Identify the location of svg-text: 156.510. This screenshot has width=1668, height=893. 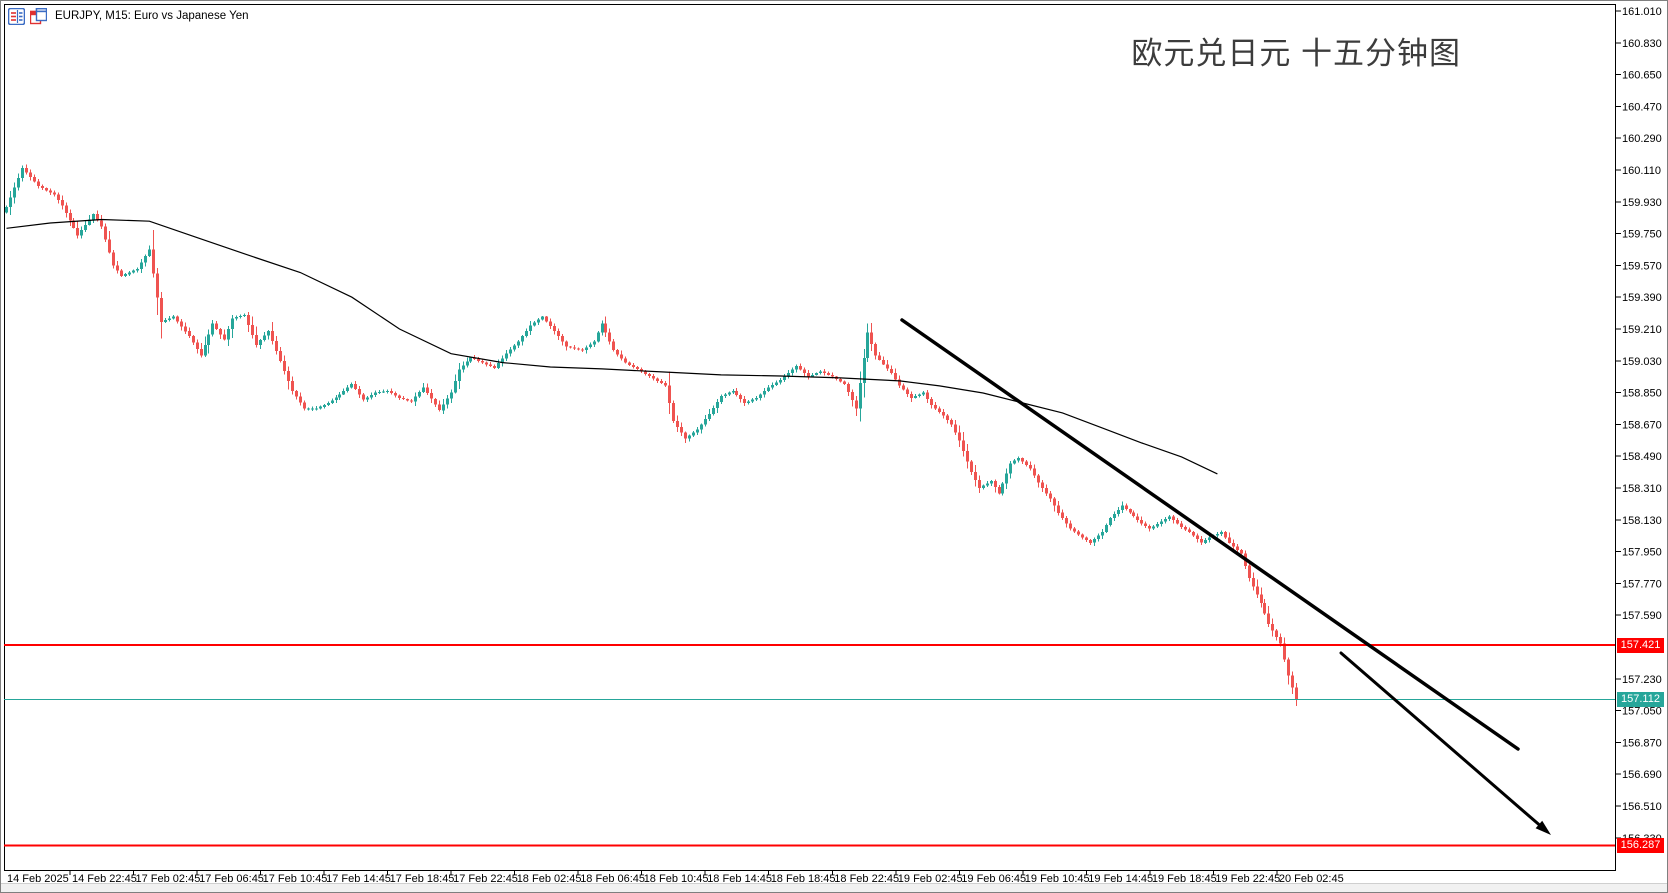
(1642, 807).